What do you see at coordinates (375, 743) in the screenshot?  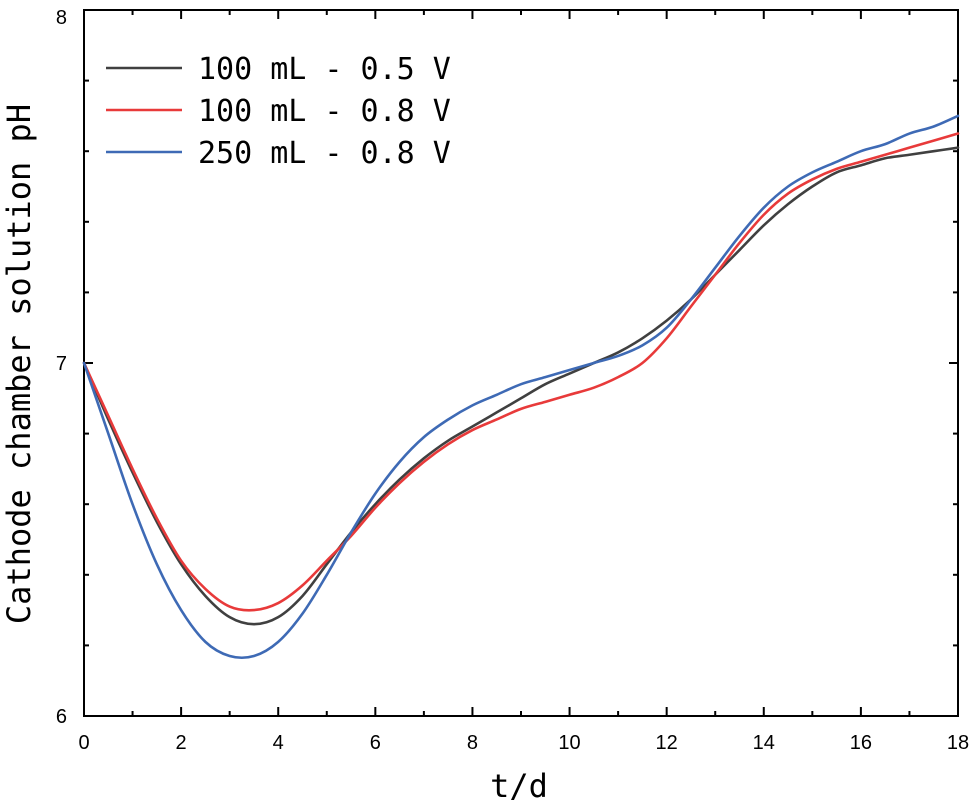 I see `x-tick-label: 6` at bounding box center [375, 743].